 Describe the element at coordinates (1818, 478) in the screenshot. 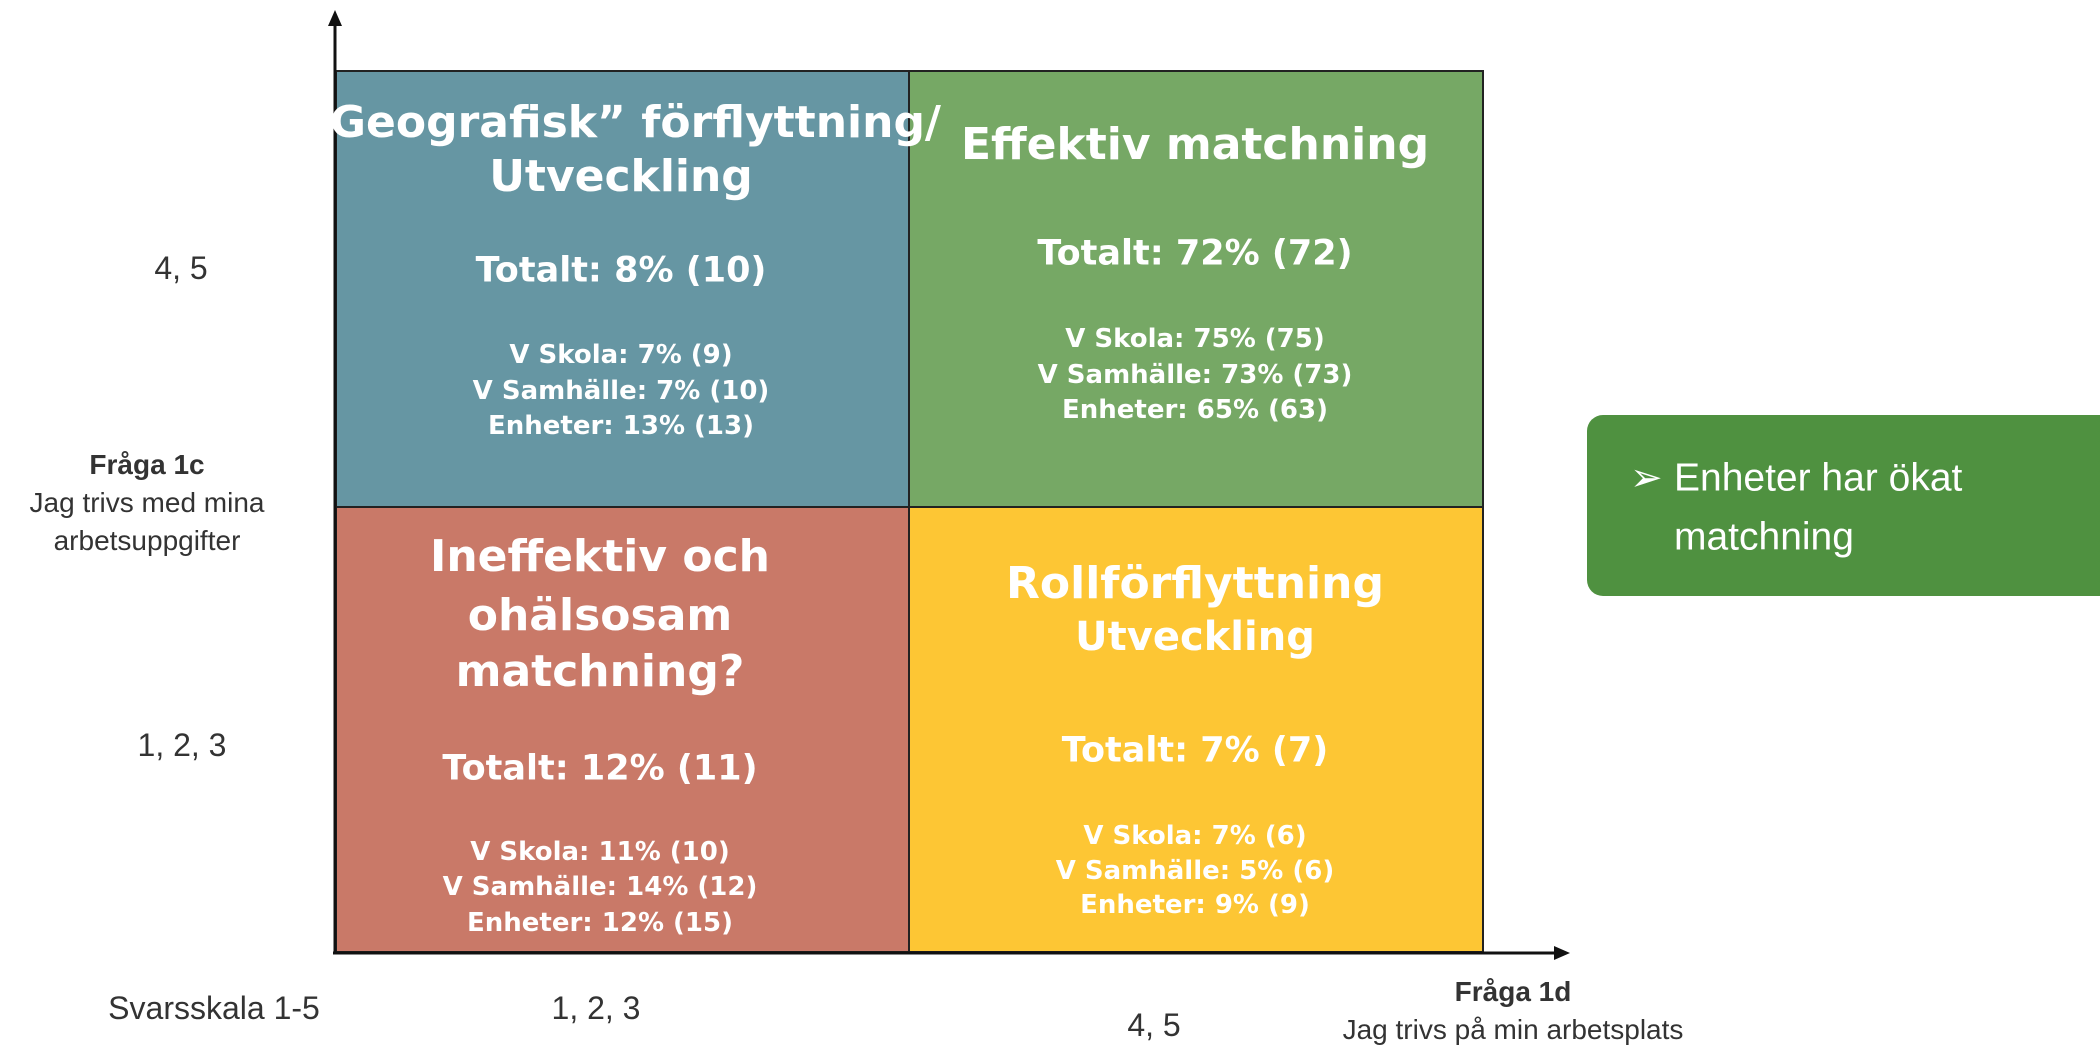

I see `note-text: Enheter har ökat` at that location.